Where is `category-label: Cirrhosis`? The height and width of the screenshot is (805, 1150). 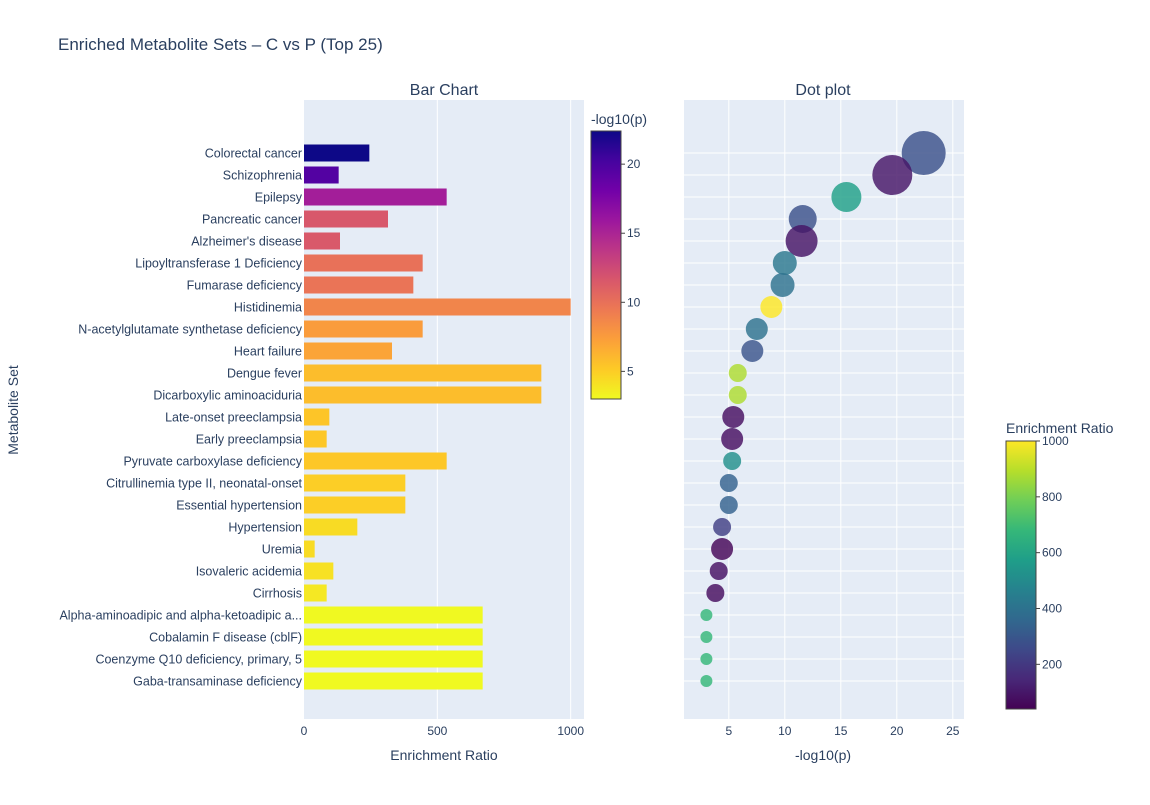
category-label: Cirrhosis is located at coordinates (277, 594).